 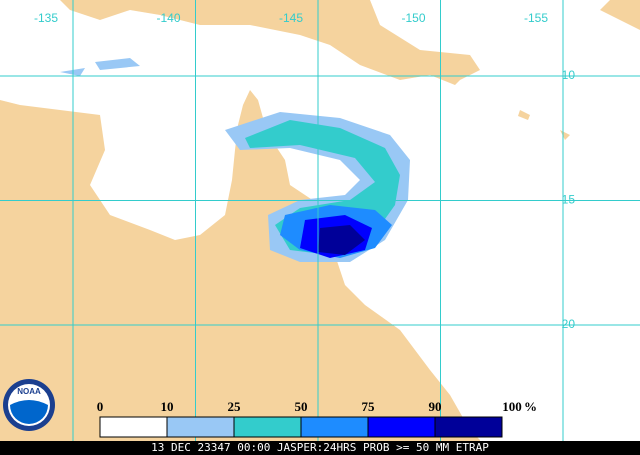 I want to click on legend-tick-label: 0, so click(x=100, y=406).